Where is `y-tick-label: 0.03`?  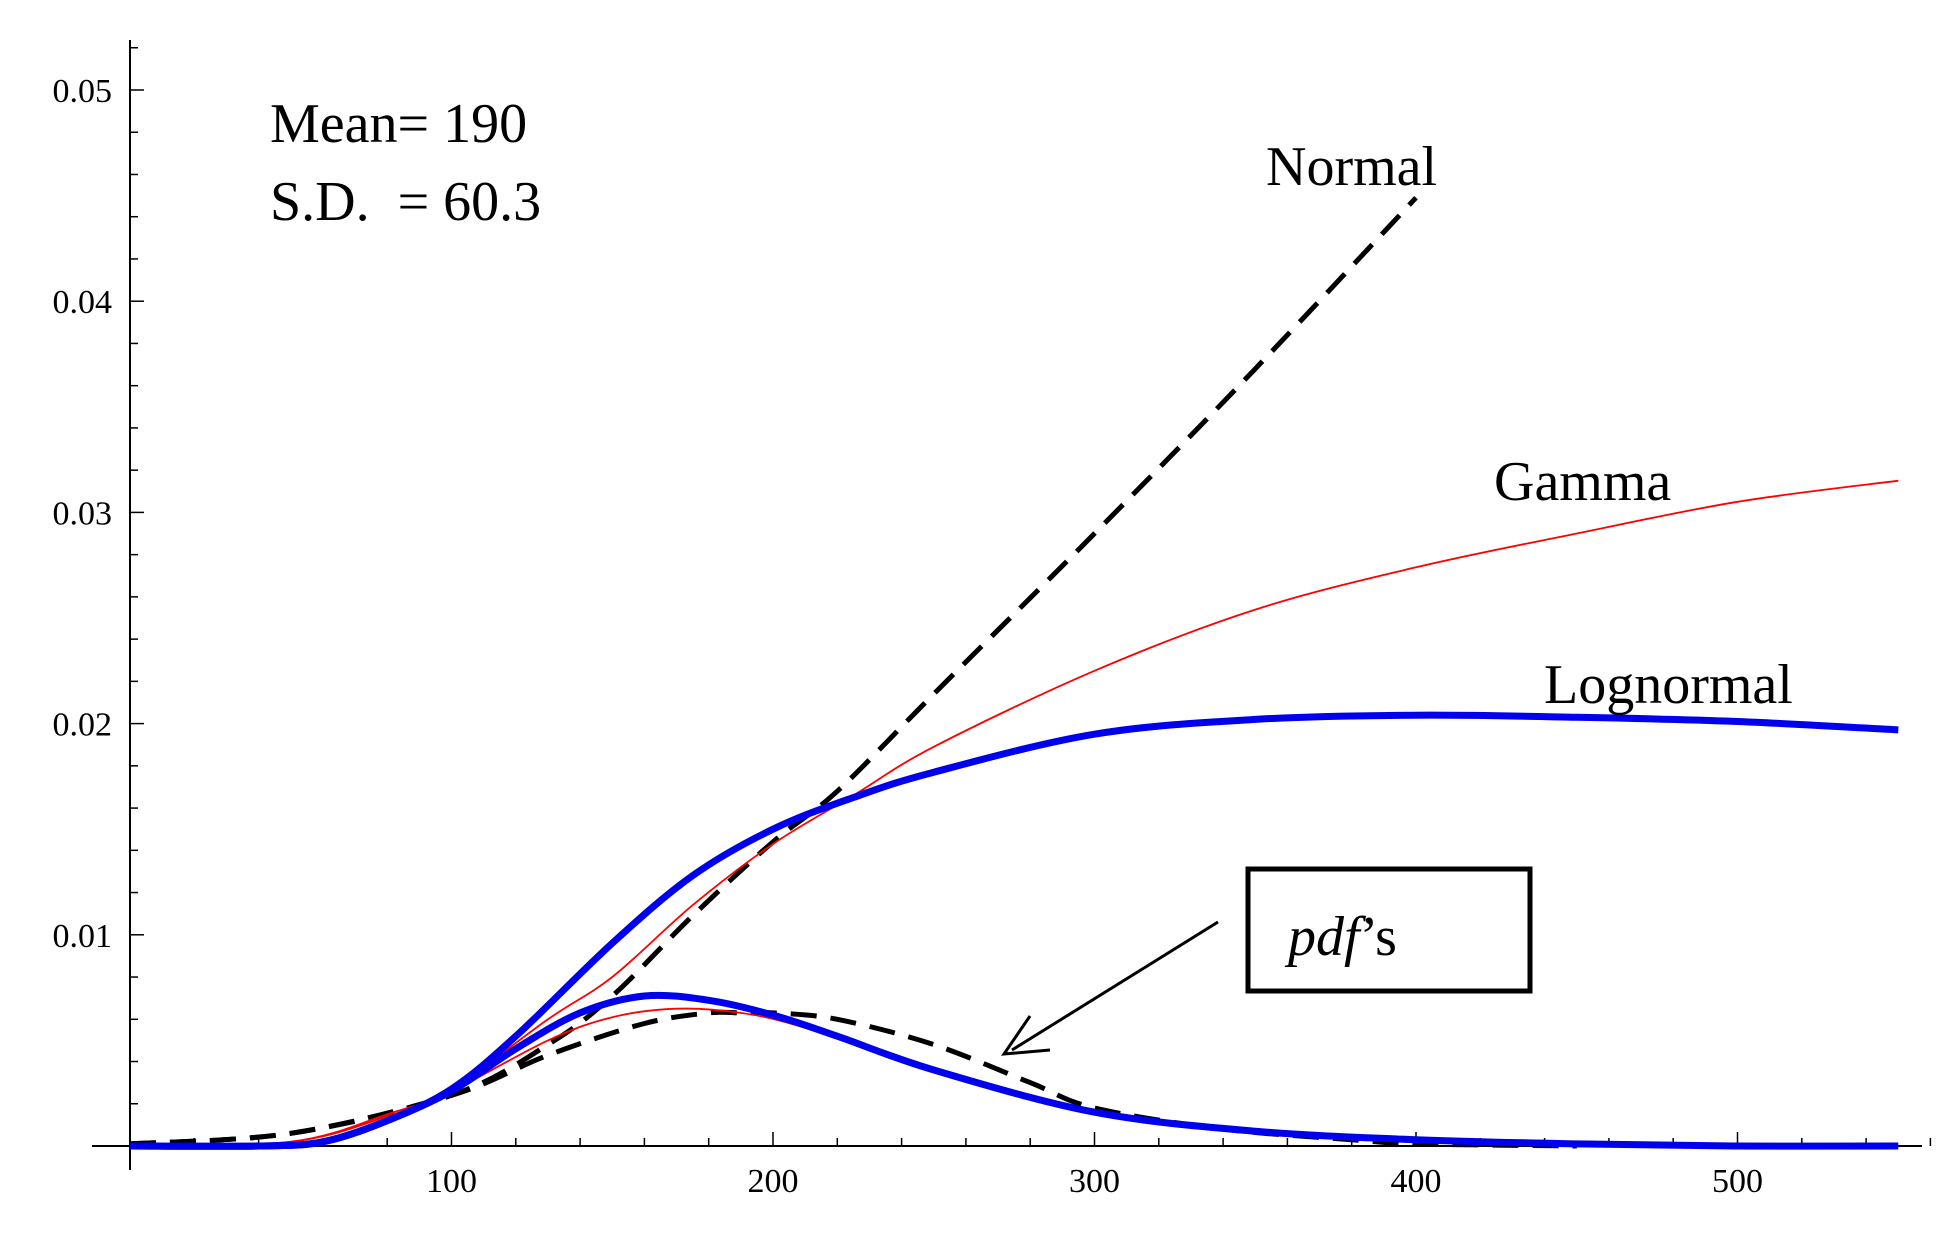 y-tick-label: 0.03 is located at coordinates (83, 513).